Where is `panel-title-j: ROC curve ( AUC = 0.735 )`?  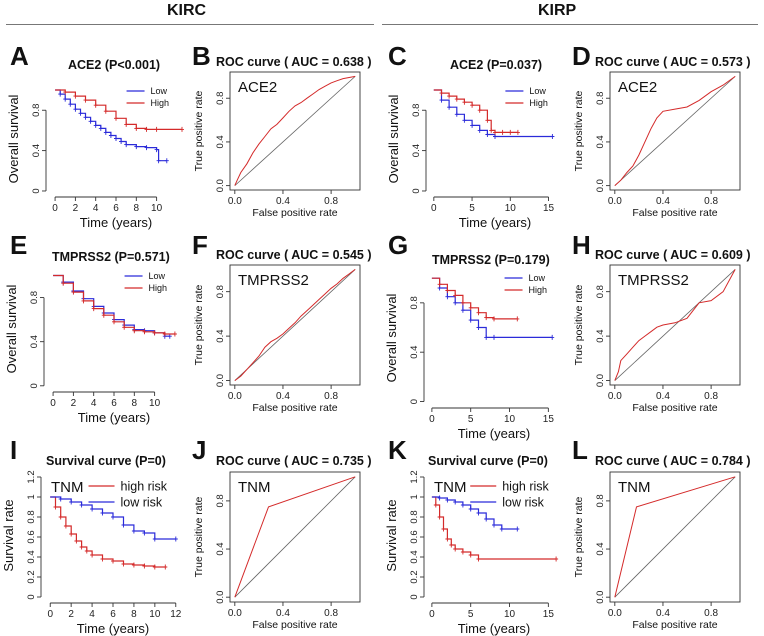
panel-title-j: ROC curve ( AUC = 0.735 ) is located at coordinates (294, 461).